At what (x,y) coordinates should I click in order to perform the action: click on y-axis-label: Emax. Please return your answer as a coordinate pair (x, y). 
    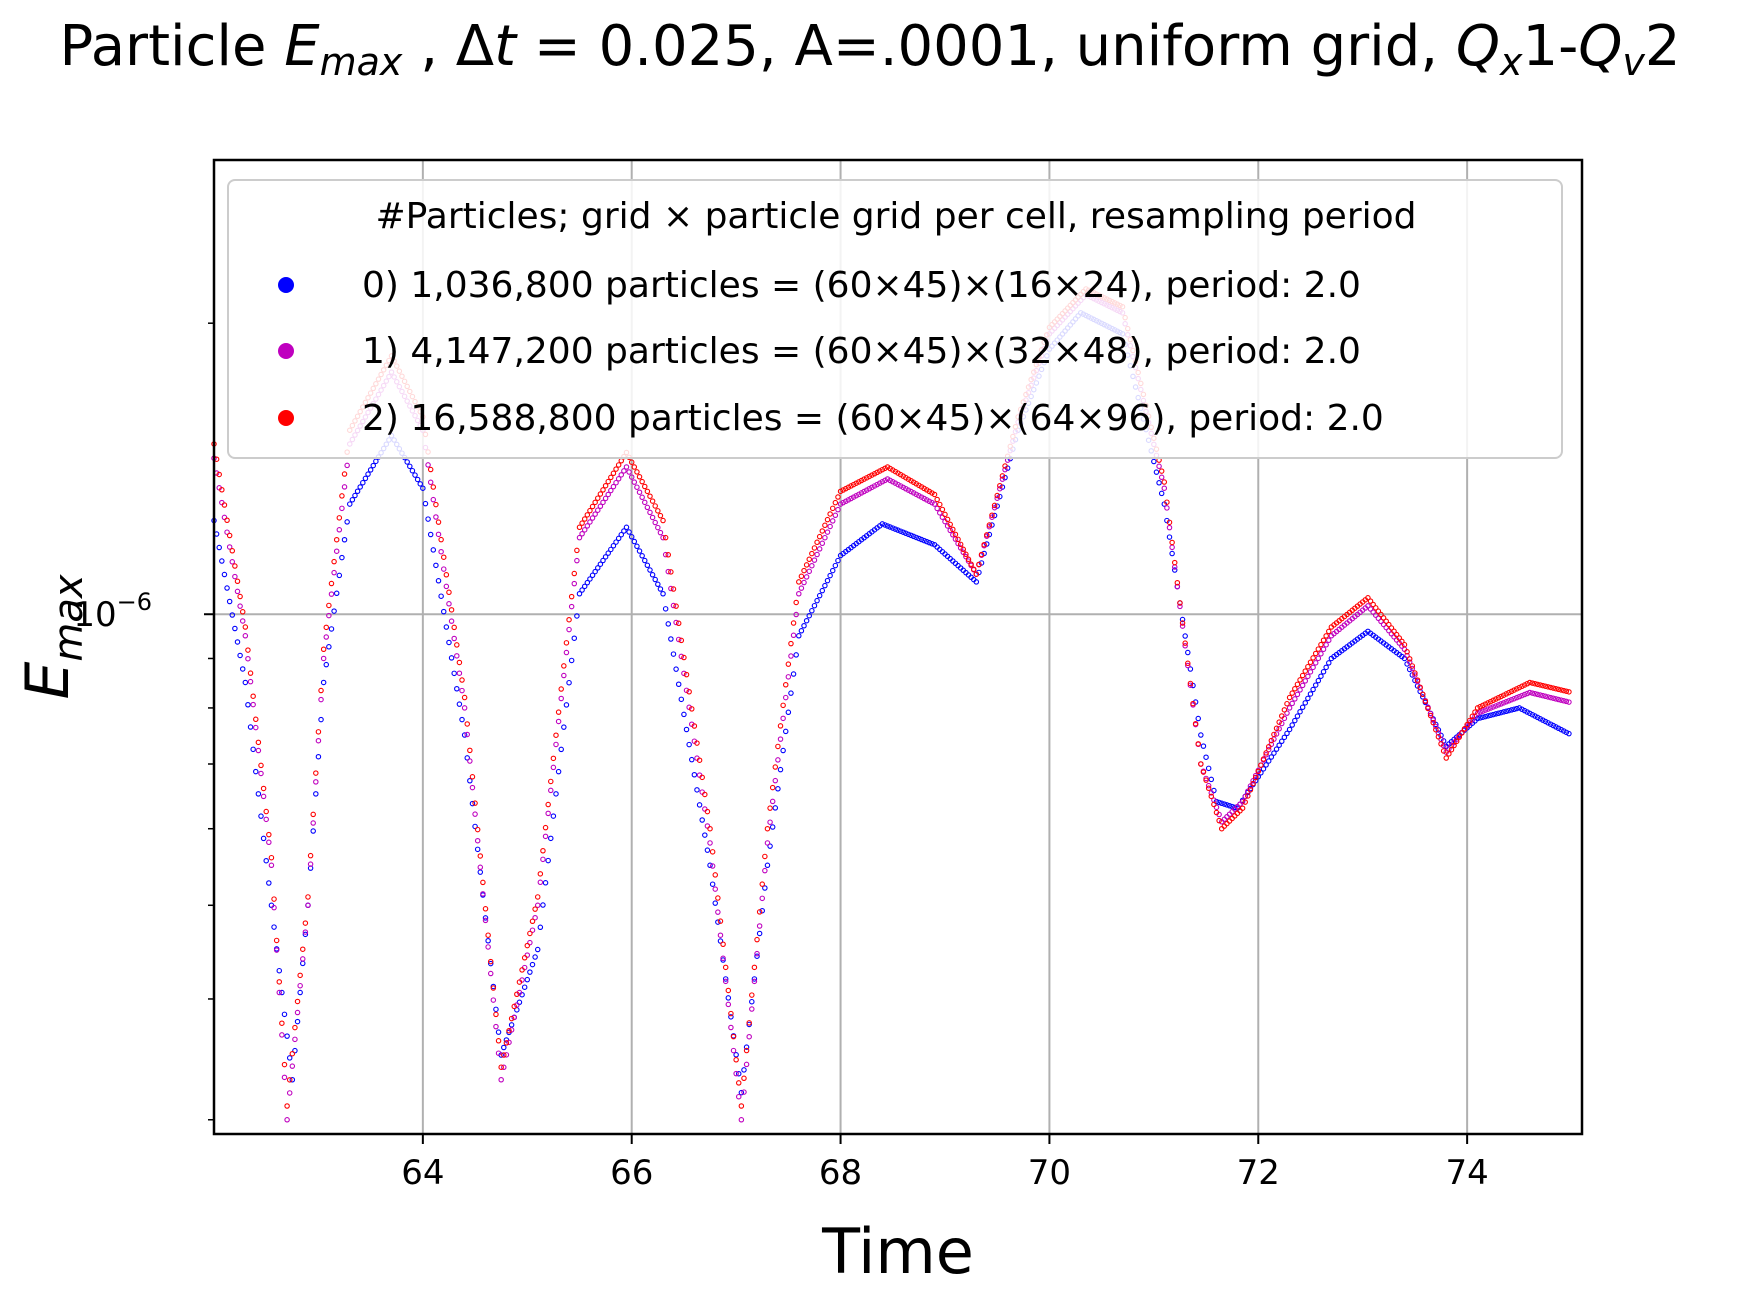
    Looking at the image, I should click on (52, 636).